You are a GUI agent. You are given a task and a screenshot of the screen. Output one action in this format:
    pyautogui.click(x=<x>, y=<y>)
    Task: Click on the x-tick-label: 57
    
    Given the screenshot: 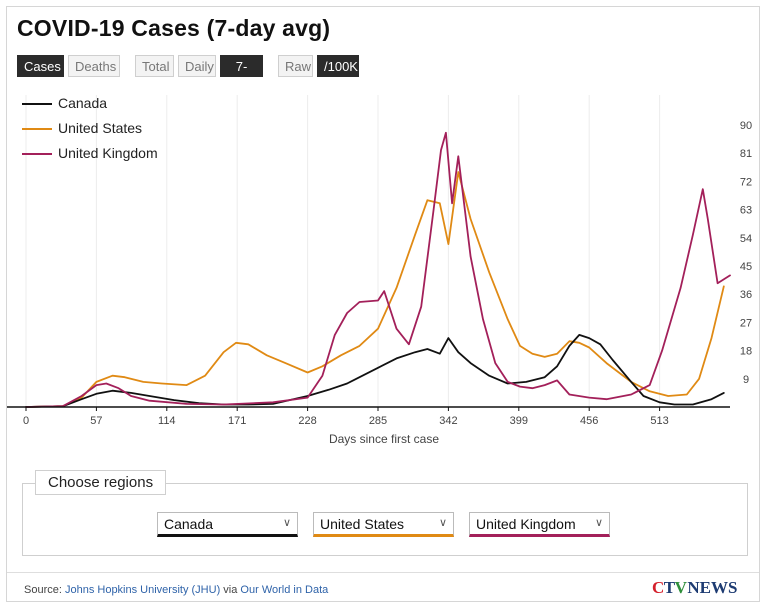 What is the action you would take?
    pyautogui.click(x=96, y=421)
    